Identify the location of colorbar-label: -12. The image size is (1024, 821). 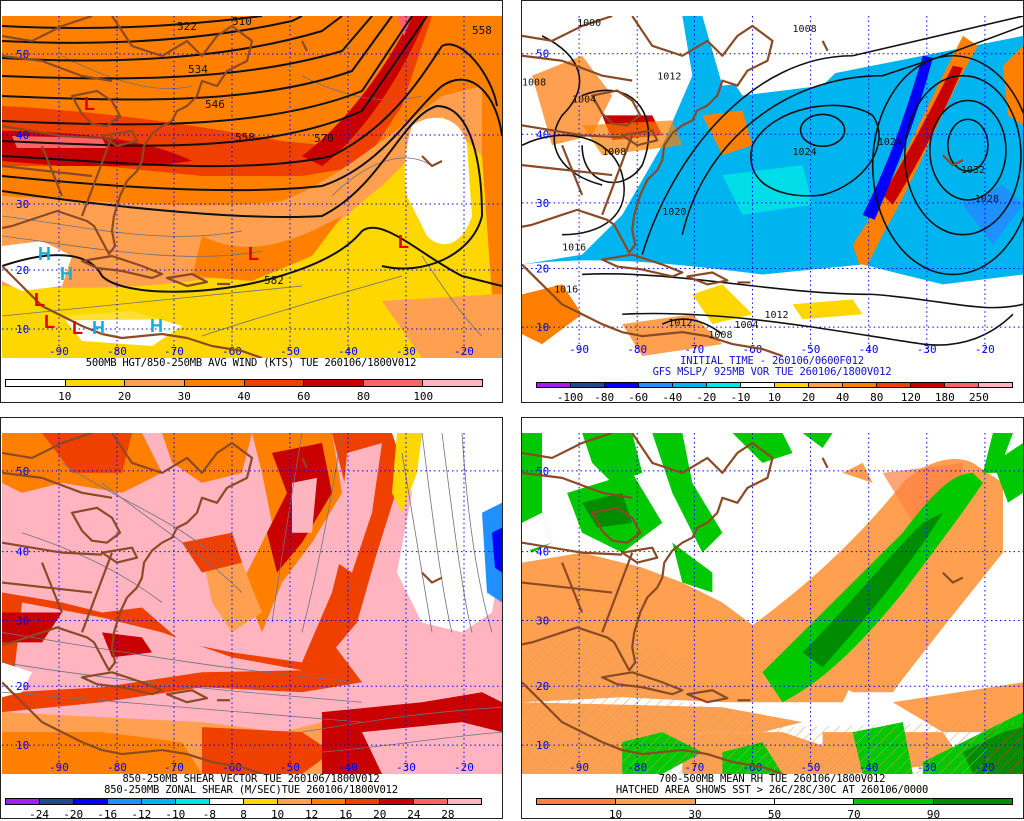
(141, 814).